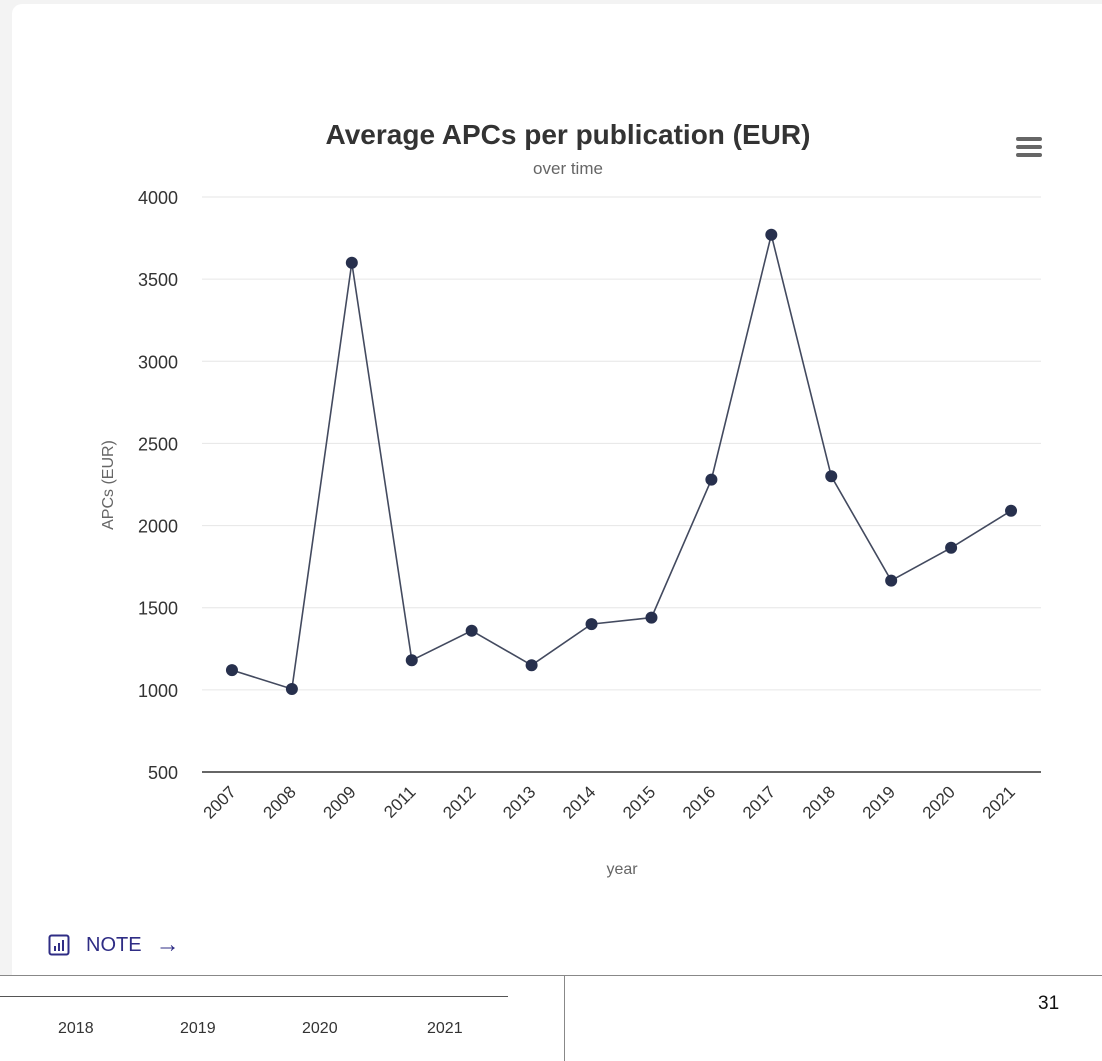 Image resolution: width=1102 pixels, height=1061 pixels. Describe the element at coordinates (158, 485) in the screenshot. I see `y-tick-labels: 500 1000 1500 2000 2500 3000 3500 4000` at that location.